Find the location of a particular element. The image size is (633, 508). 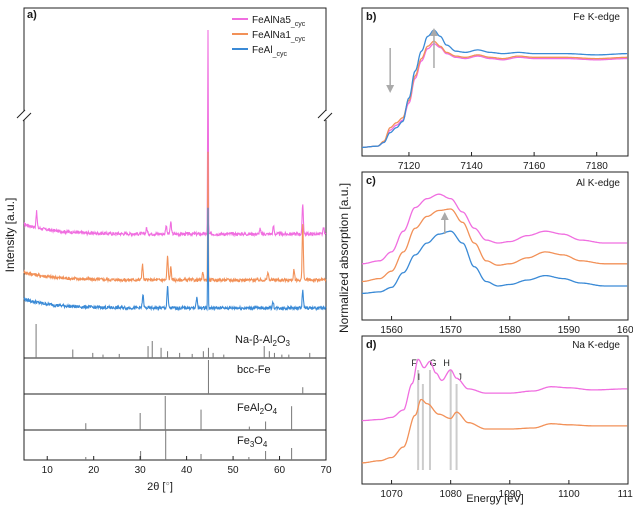

panel-a-y-label: Intensity [a.u.] is located at coordinates (10, 235).